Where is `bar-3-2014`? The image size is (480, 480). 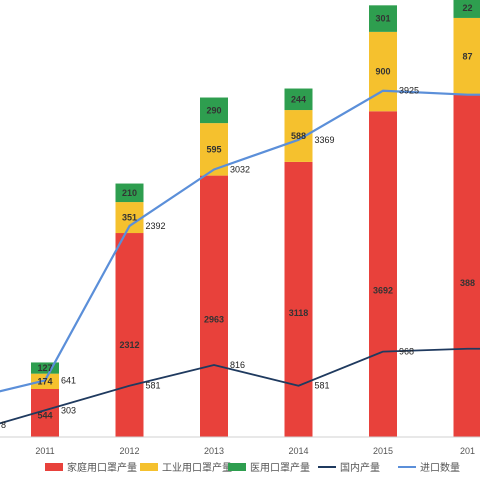
bar-3-2014 is located at coordinates (298, 99).